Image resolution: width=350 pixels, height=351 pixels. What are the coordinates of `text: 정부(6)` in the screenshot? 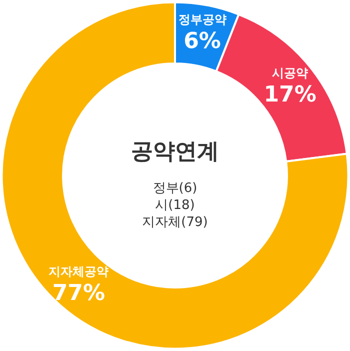 It's located at (175, 188).